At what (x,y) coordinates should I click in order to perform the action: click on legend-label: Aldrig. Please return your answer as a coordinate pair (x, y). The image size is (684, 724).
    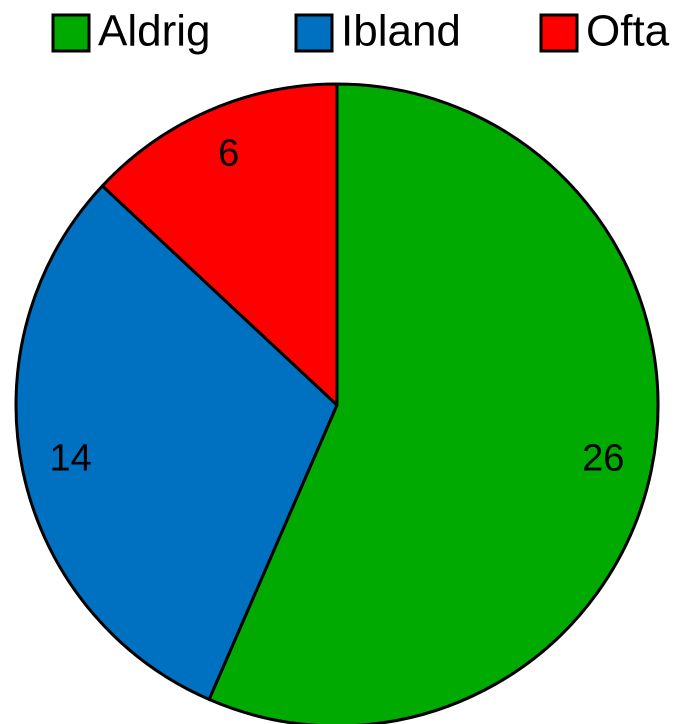
    Looking at the image, I should click on (154, 31).